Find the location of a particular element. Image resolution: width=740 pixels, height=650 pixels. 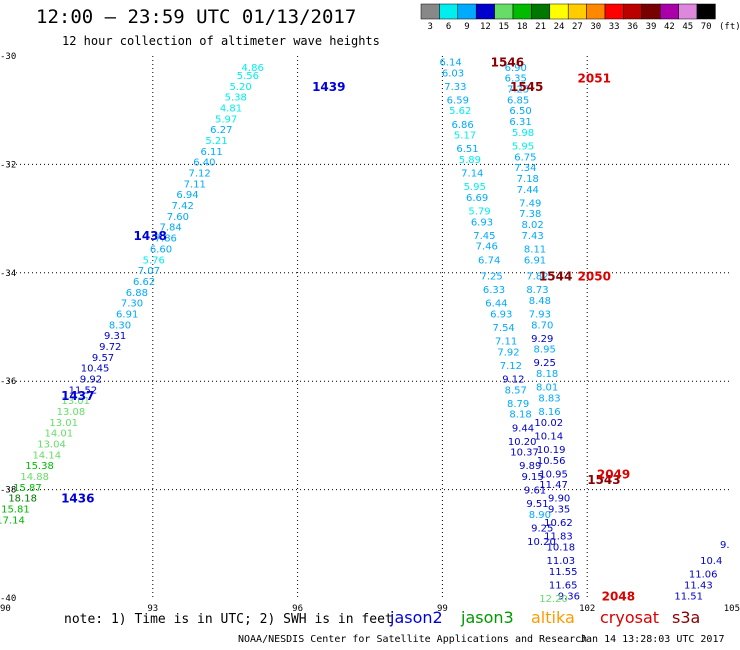

legend-cryosat: cryosat is located at coordinates (630, 617).